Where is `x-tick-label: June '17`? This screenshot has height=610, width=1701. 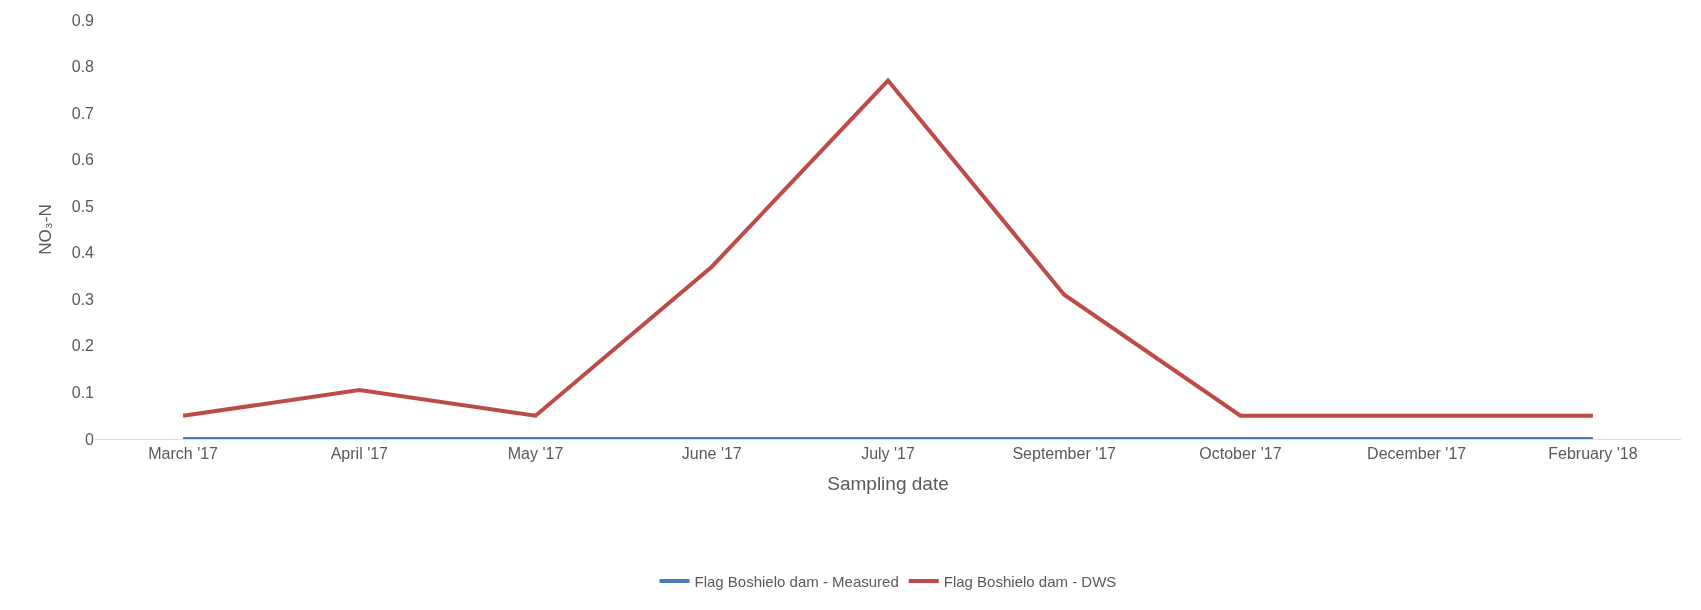 x-tick-label: June '17 is located at coordinates (711, 454).